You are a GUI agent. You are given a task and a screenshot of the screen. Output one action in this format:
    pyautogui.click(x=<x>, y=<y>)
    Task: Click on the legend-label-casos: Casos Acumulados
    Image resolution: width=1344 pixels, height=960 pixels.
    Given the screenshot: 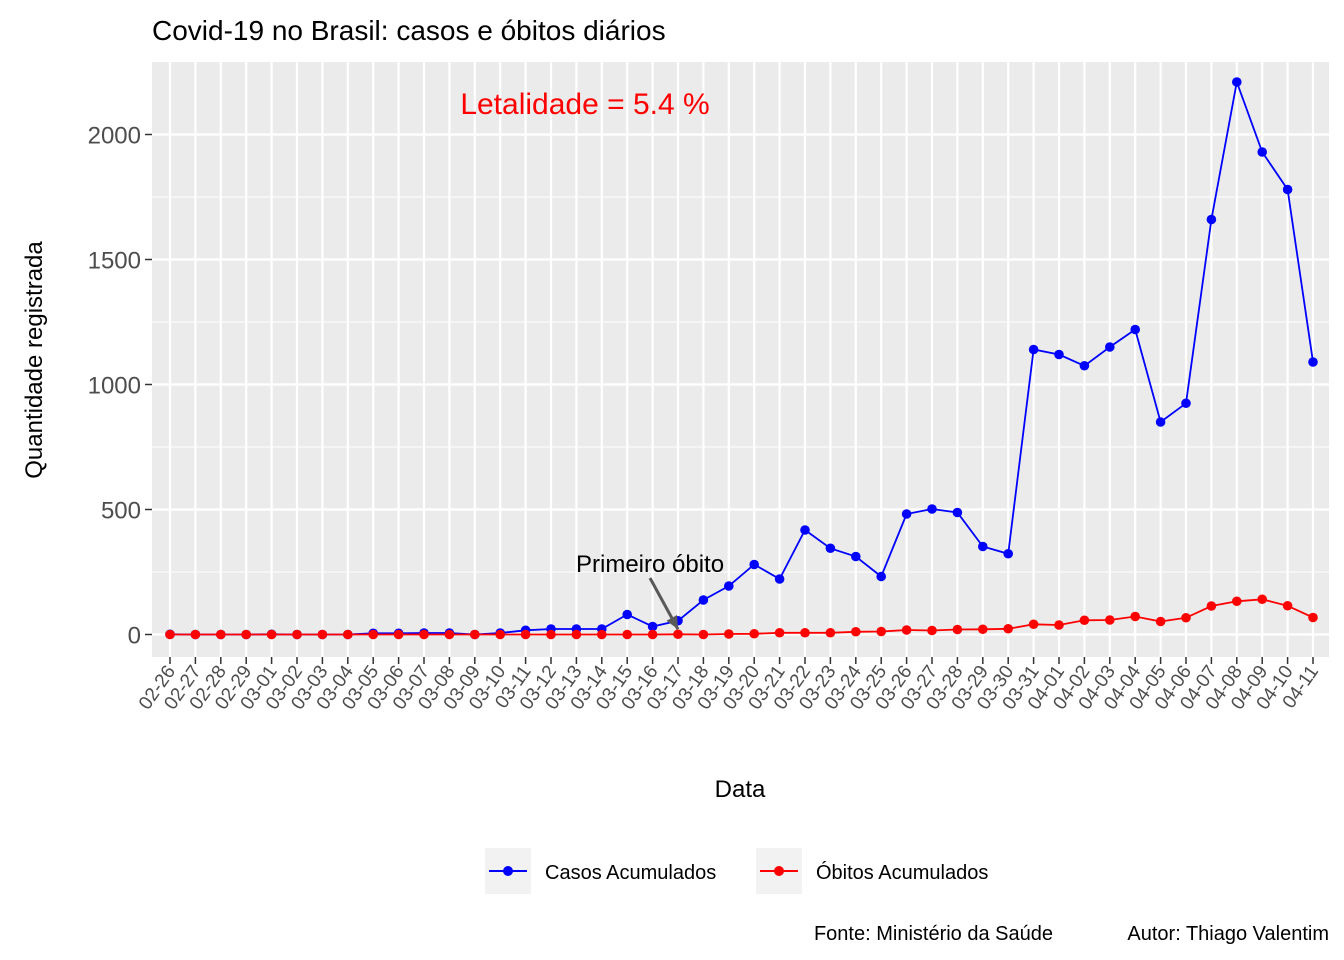 What is the action you would take?
    pyautogui.click(x=630, y=873)
    